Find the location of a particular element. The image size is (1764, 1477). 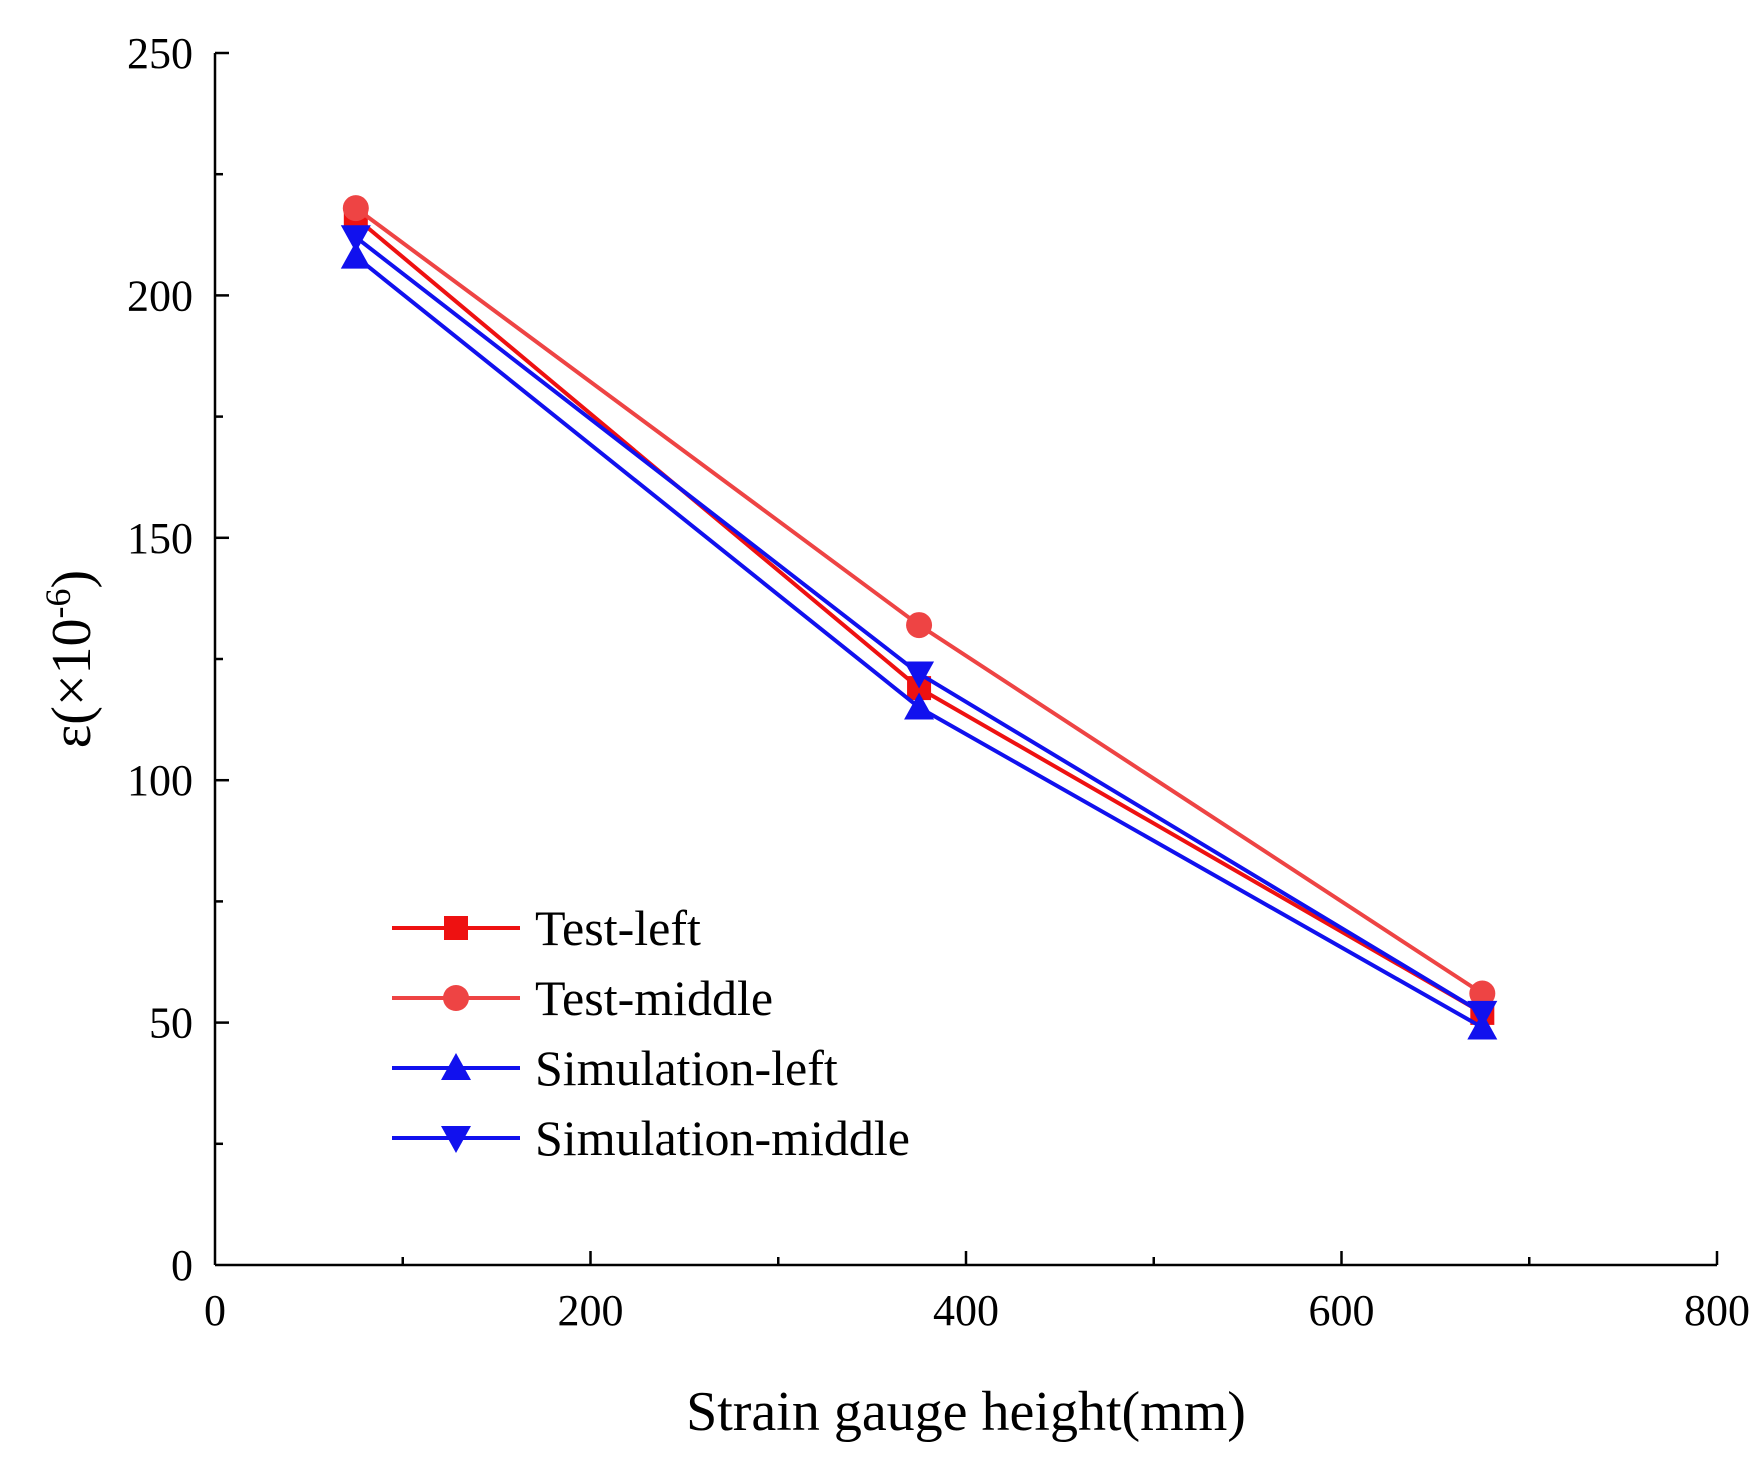

y-tick-label-0: 0 is located at coordinates (182, 1265).